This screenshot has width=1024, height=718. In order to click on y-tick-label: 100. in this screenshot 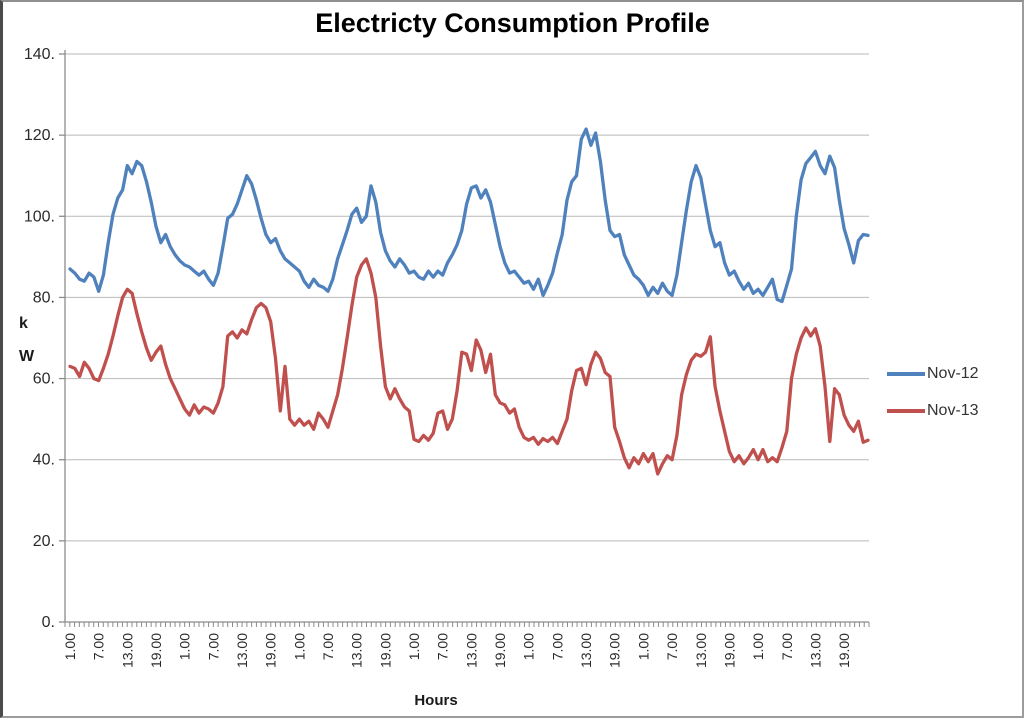, I will do `click(39, 216)`.